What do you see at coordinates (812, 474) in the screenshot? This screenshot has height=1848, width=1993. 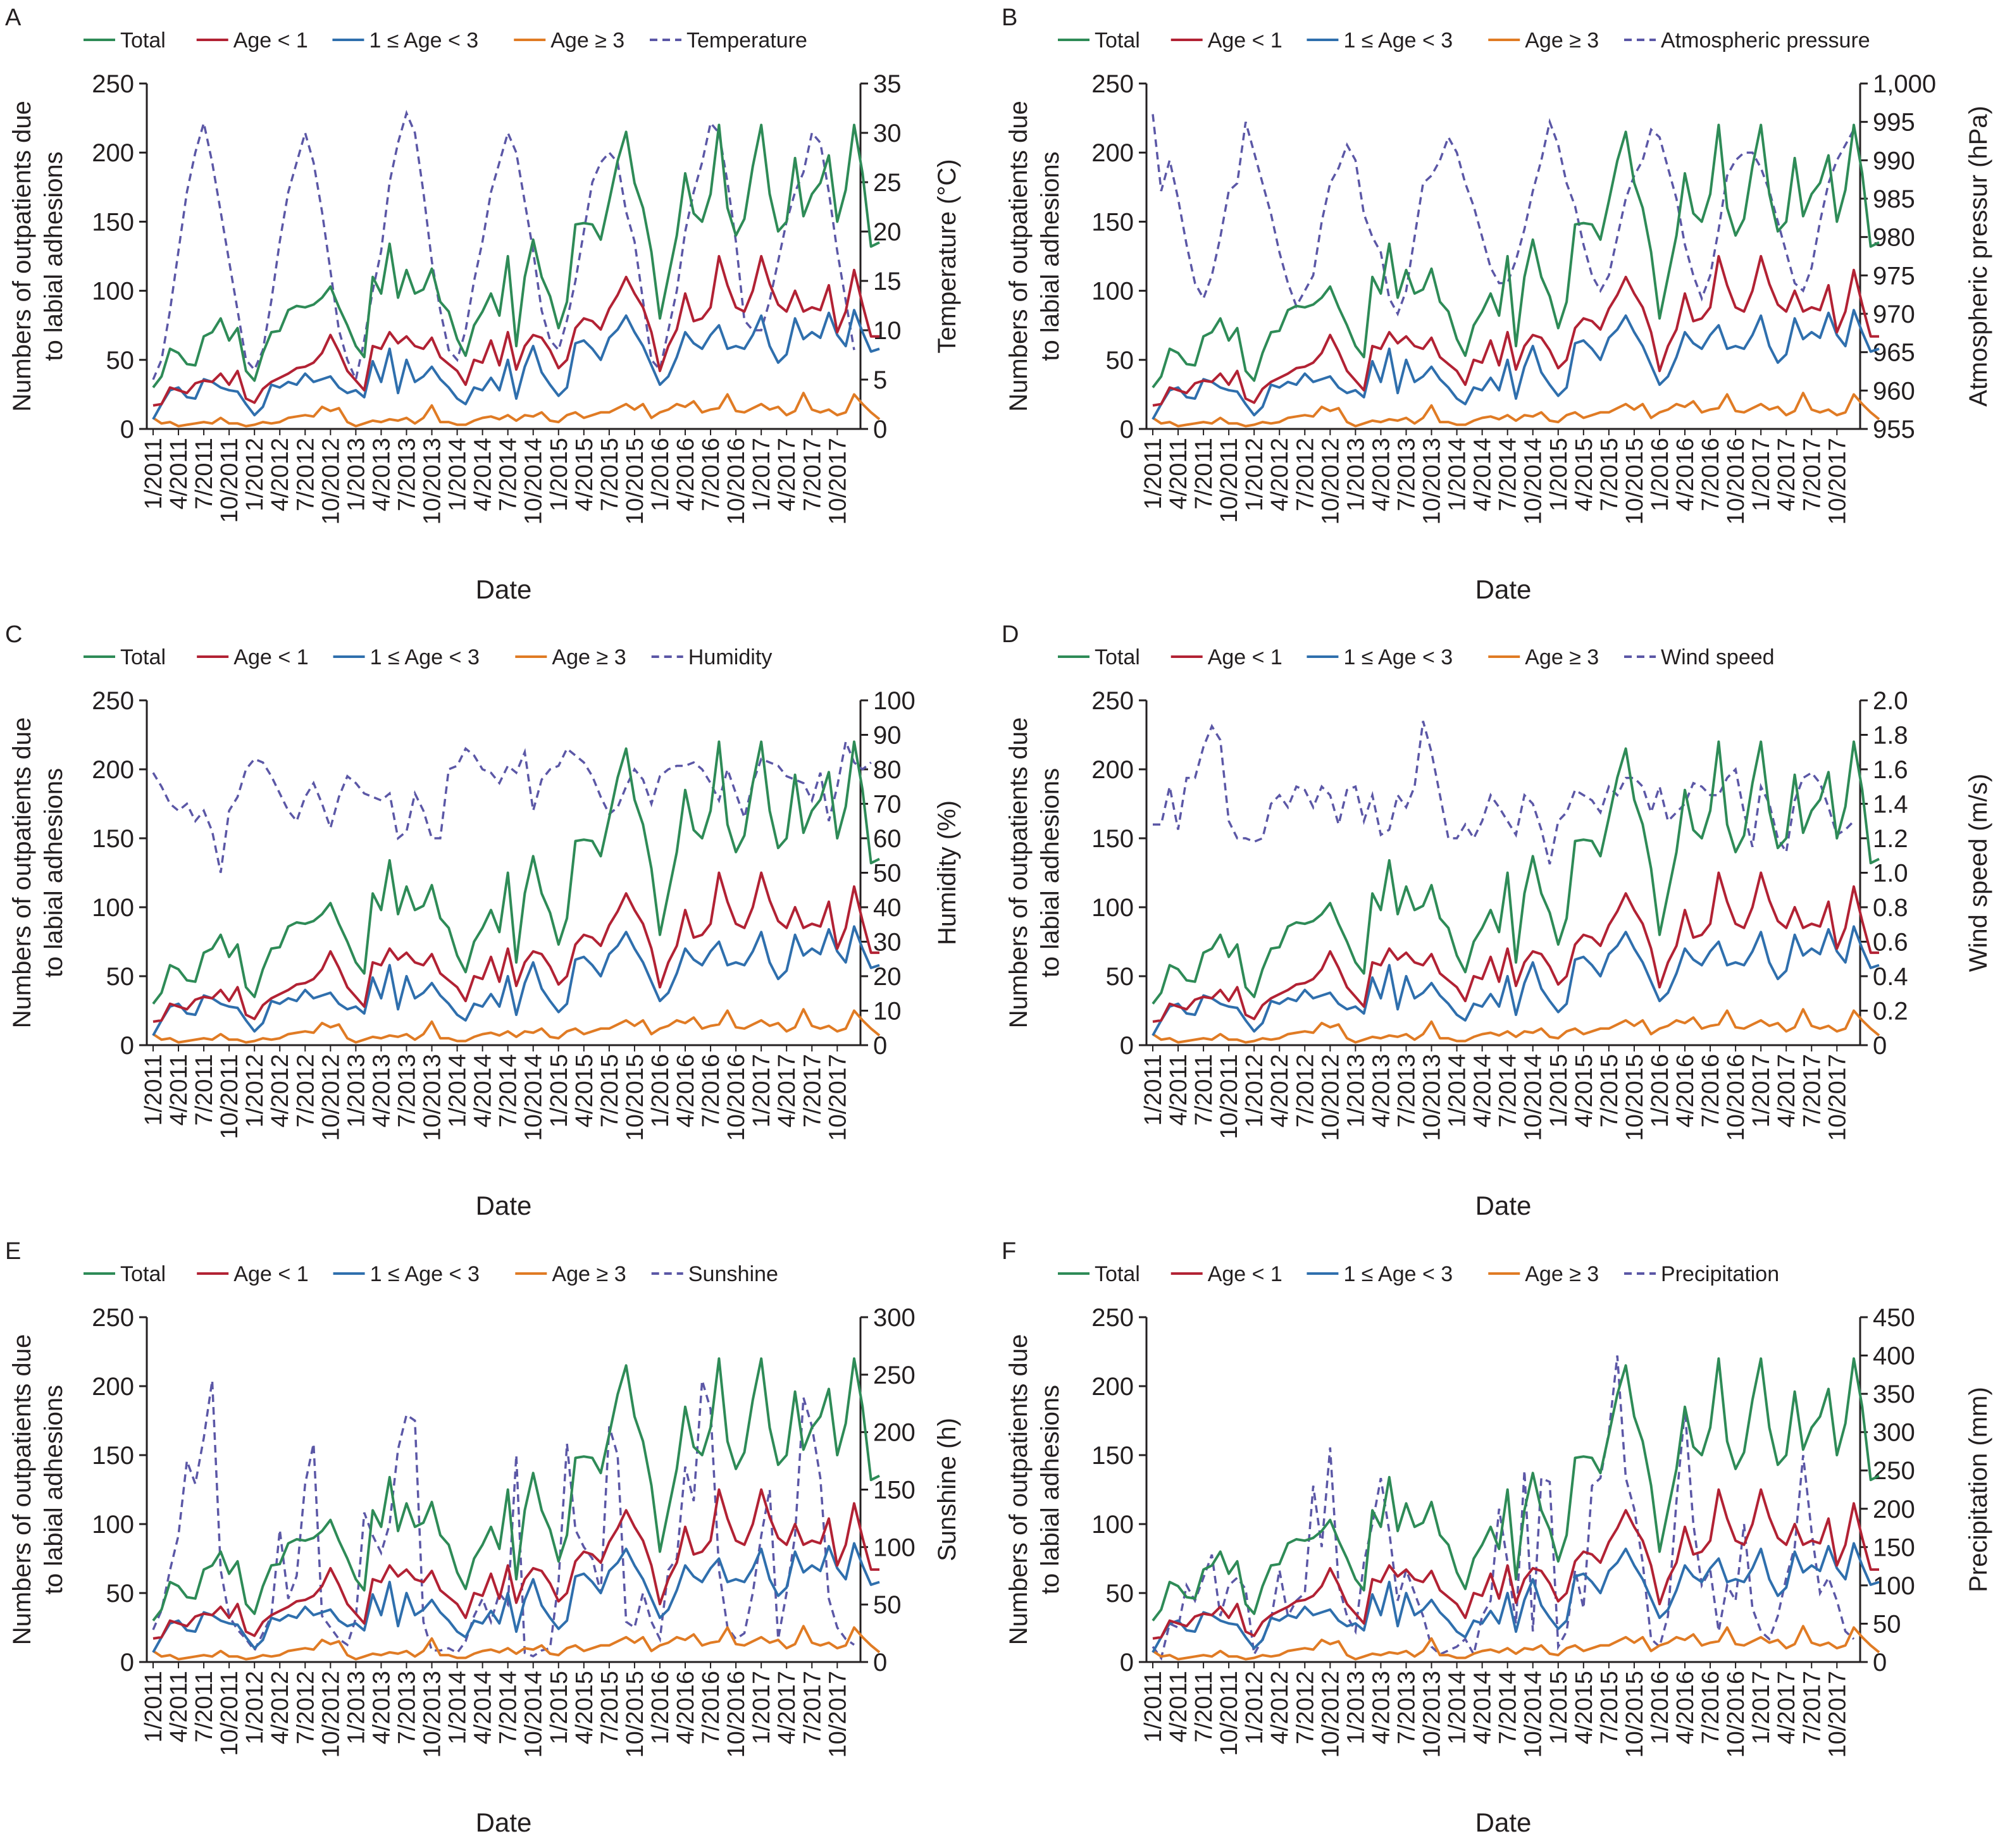 I see `x-tick-label: 7/2017` at bounding box center [812, 474].